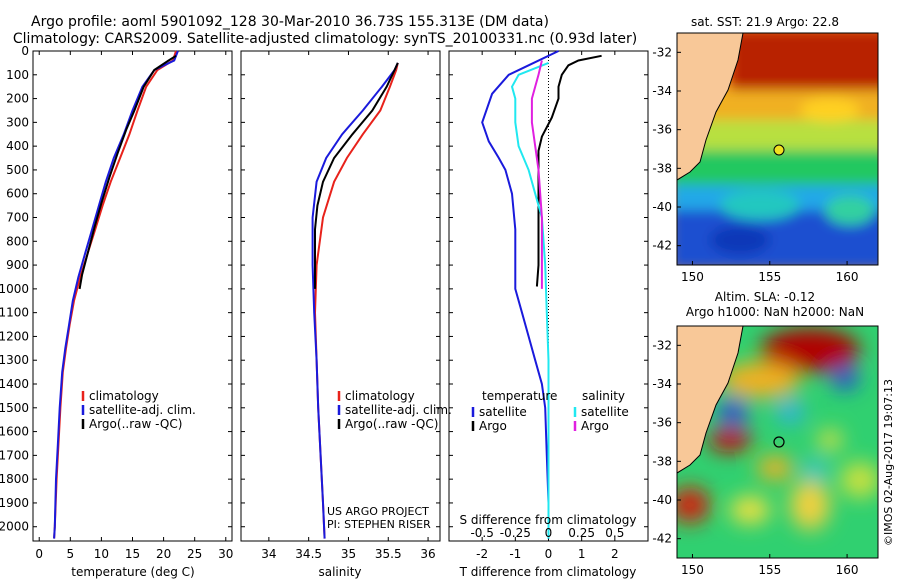  I want to click on y-tick-label: 300, so click(17, 122).